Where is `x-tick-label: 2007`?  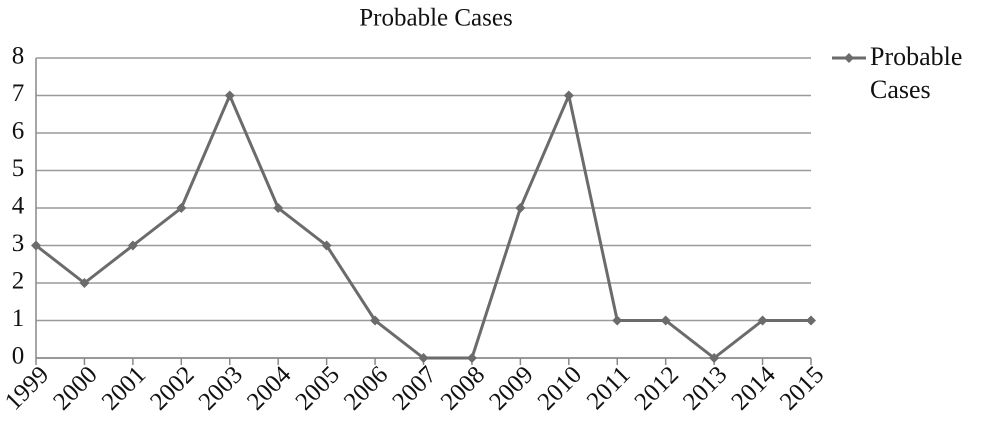 x-tick-label: 2007 is located at coordinates (414, 388).